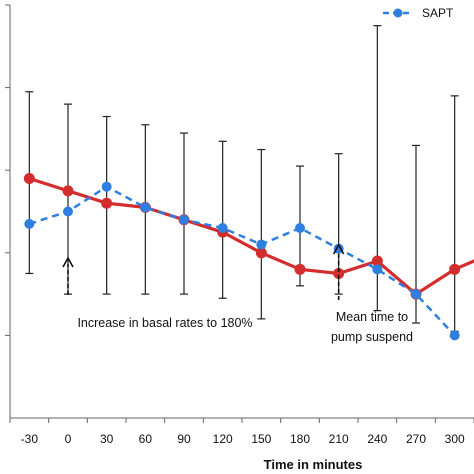 This screenshot has height=474, width=474. I want to click on legend: SAPT, so click(418, 13).